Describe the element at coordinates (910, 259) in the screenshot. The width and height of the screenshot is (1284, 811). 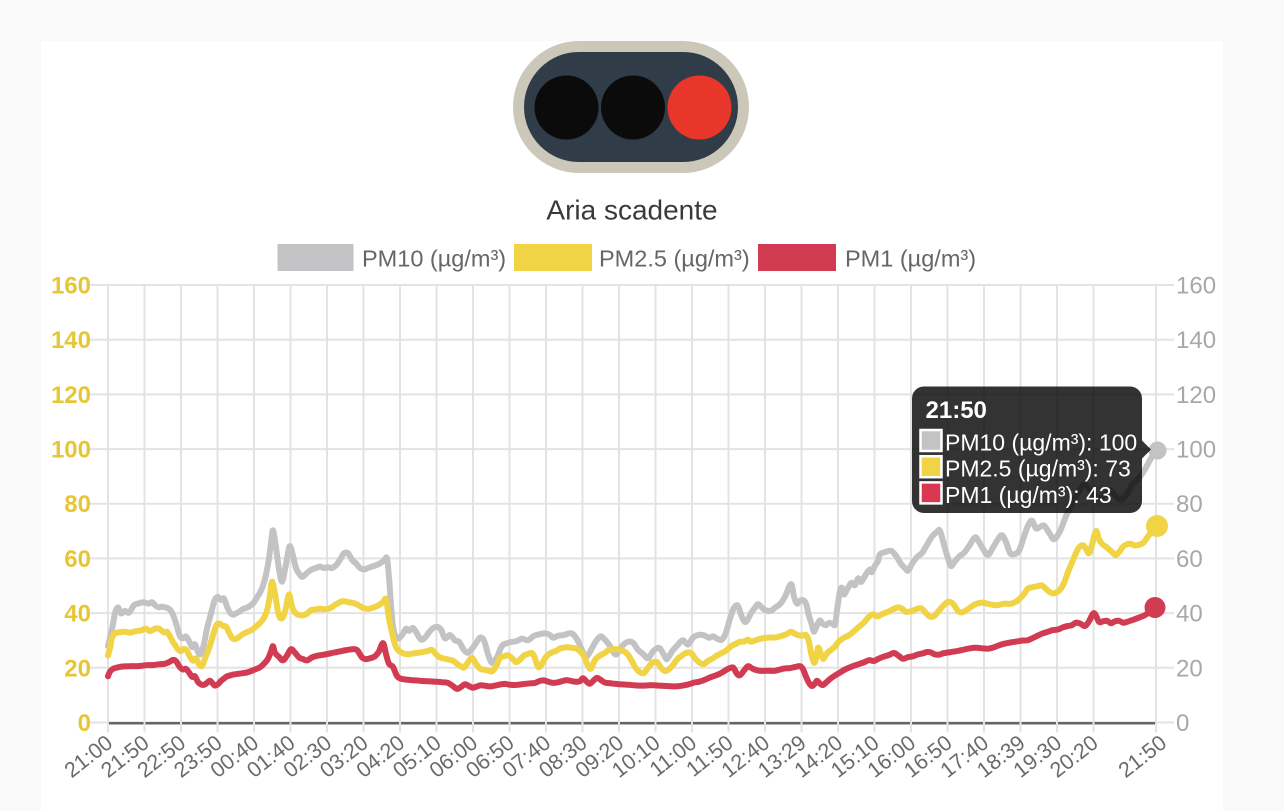
I see `svg-text: PM1 (µg/m³)` at that location.